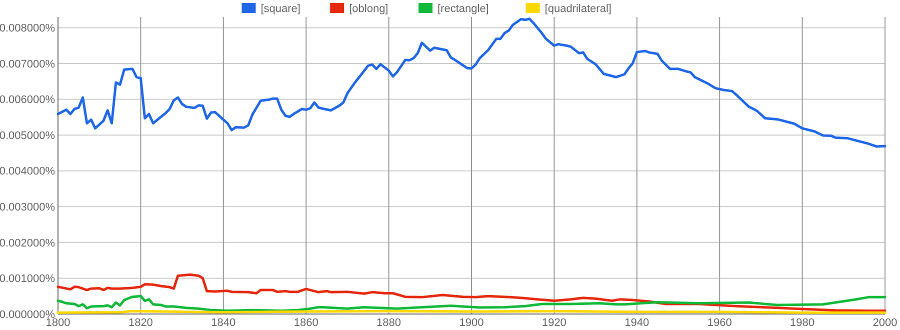 This screenshot has width=900, height=330. Describe the element at coordinates (471, 323) in the screenshot. I see `x-tick-label: 1900` at that location.